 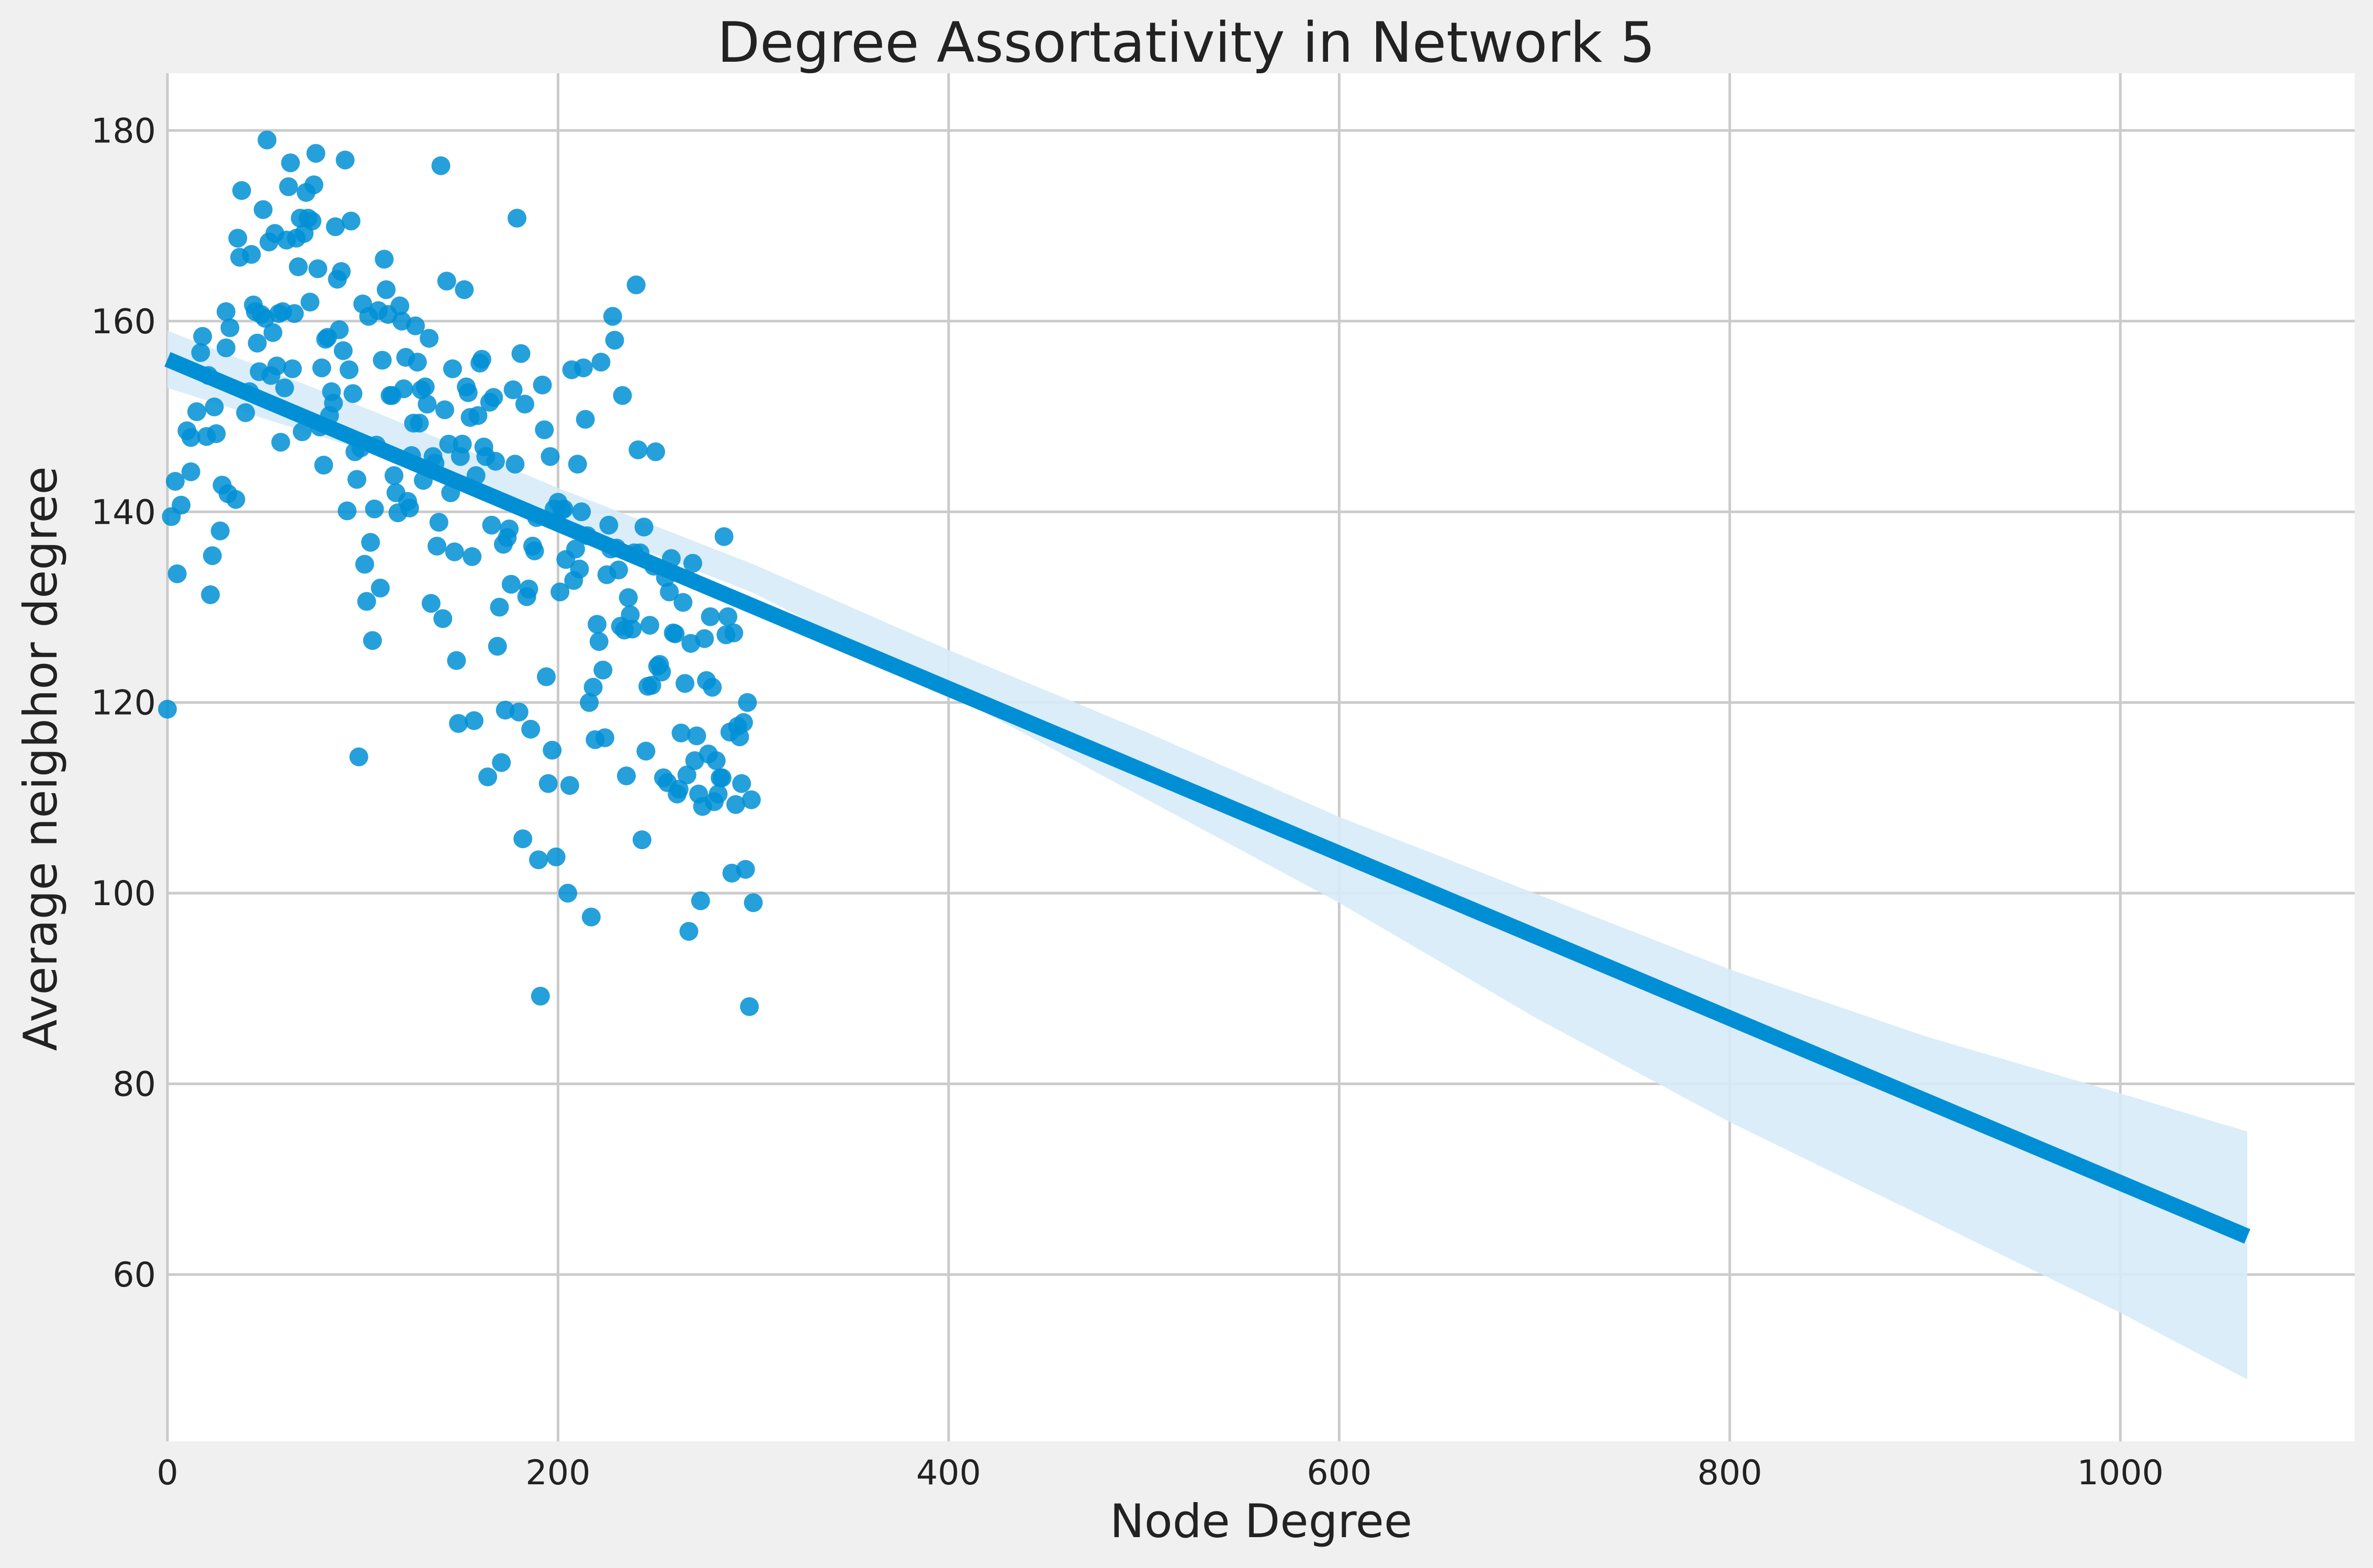 I want to click on chart-title: Degree Assortativity in Network 5, so click(x=1186, y=42).